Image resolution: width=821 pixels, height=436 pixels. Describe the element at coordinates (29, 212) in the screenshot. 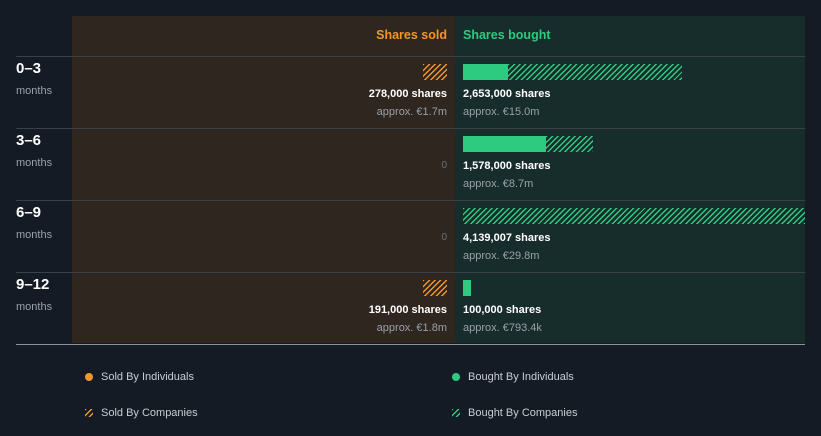

I see `period-label: 6–9` at that location.